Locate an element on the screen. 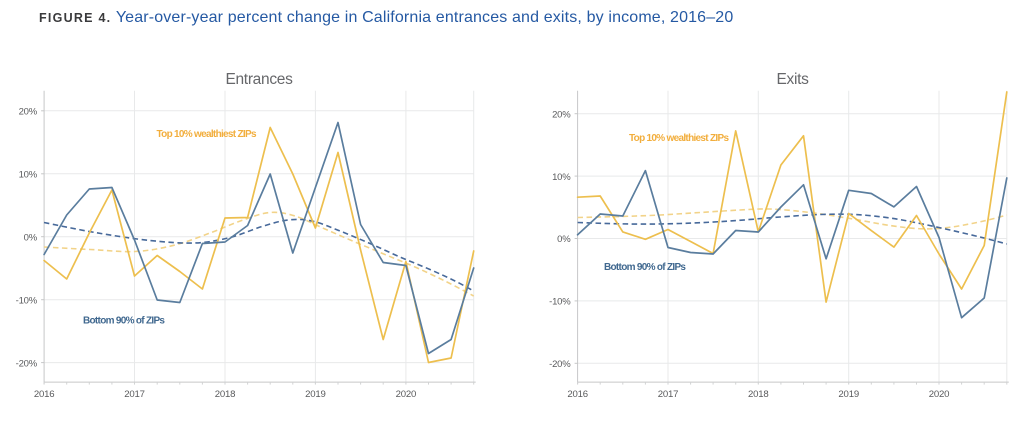 The height and width of the screenshot is (425, 1024). svg-text: Entrances is located at coordinates (259, 79).